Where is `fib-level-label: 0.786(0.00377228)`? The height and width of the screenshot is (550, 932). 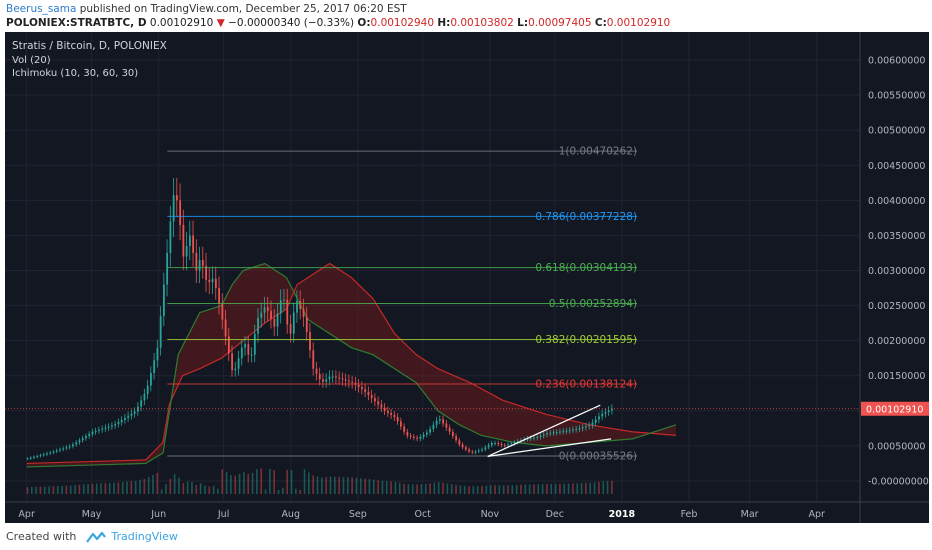
fib-level-label: 0.786(0.00377228) is located at coordinates (586, 217).